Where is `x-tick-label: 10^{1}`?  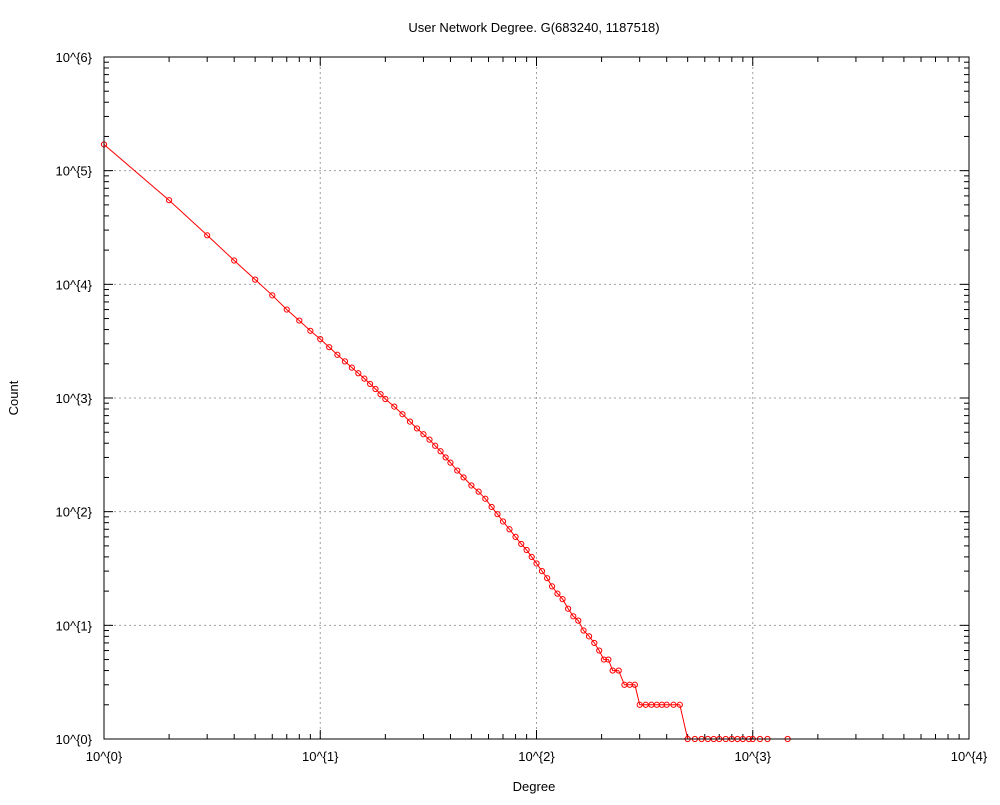 x-tick-label: 10^{1} is located at coordinates (320, 756).